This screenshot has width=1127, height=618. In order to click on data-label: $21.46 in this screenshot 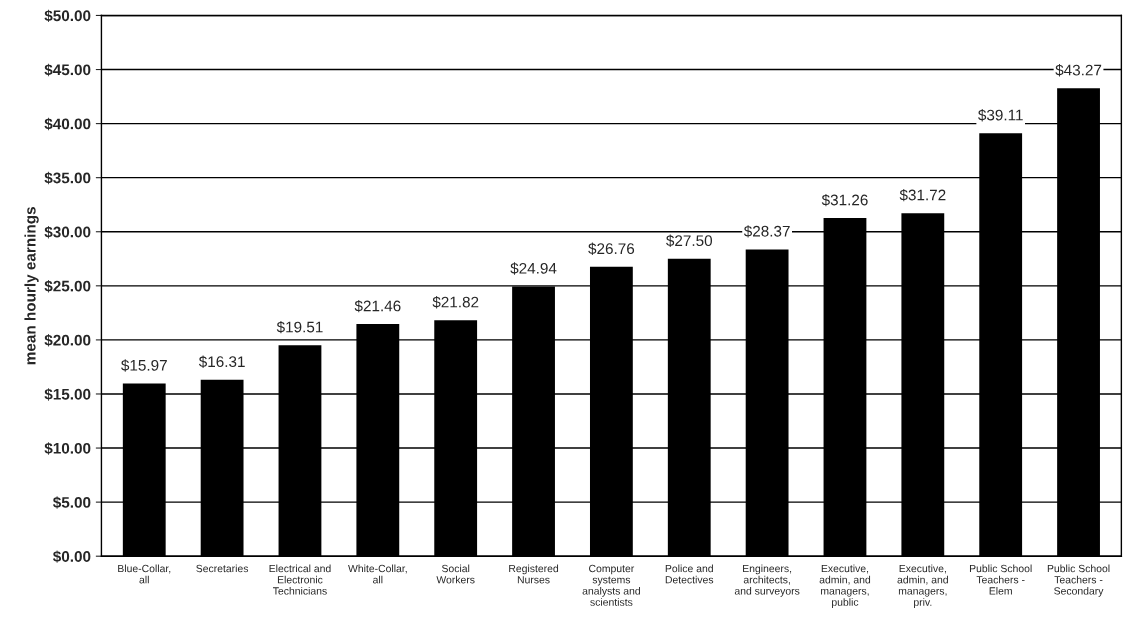, I will do `click(377, 306)`.